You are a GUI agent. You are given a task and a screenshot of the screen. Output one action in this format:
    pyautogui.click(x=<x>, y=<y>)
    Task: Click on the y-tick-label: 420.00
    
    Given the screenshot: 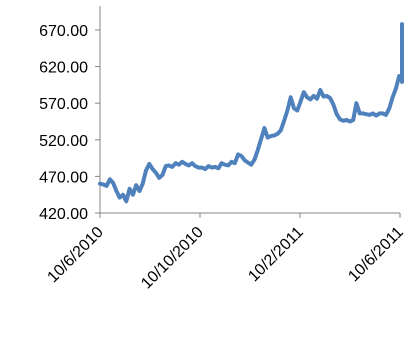 What is the action you would take?
    pyautogui.click(x=63, y=214)
    